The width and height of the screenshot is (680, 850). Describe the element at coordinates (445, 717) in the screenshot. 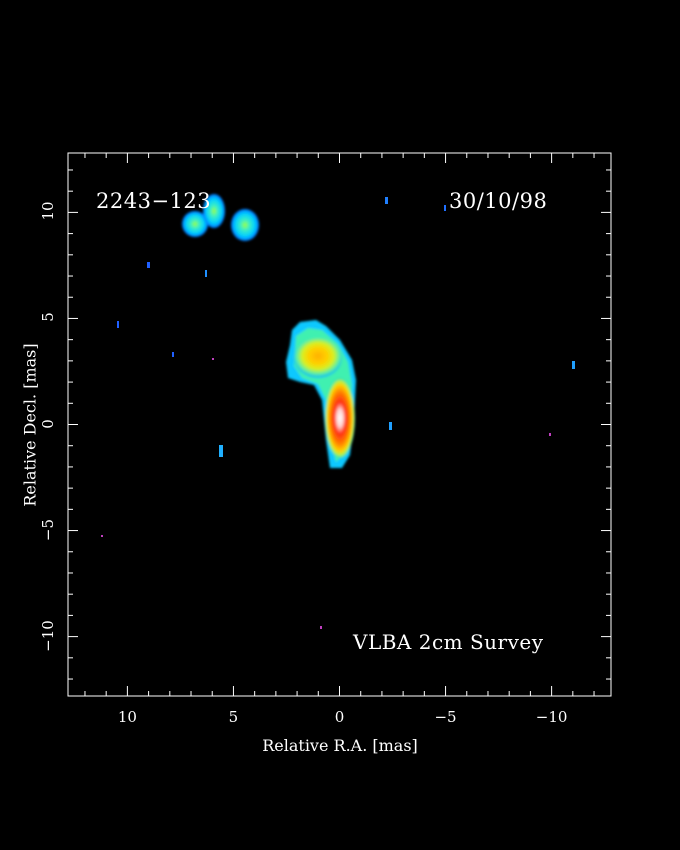

I see `x-tick-label: −5` at that location.